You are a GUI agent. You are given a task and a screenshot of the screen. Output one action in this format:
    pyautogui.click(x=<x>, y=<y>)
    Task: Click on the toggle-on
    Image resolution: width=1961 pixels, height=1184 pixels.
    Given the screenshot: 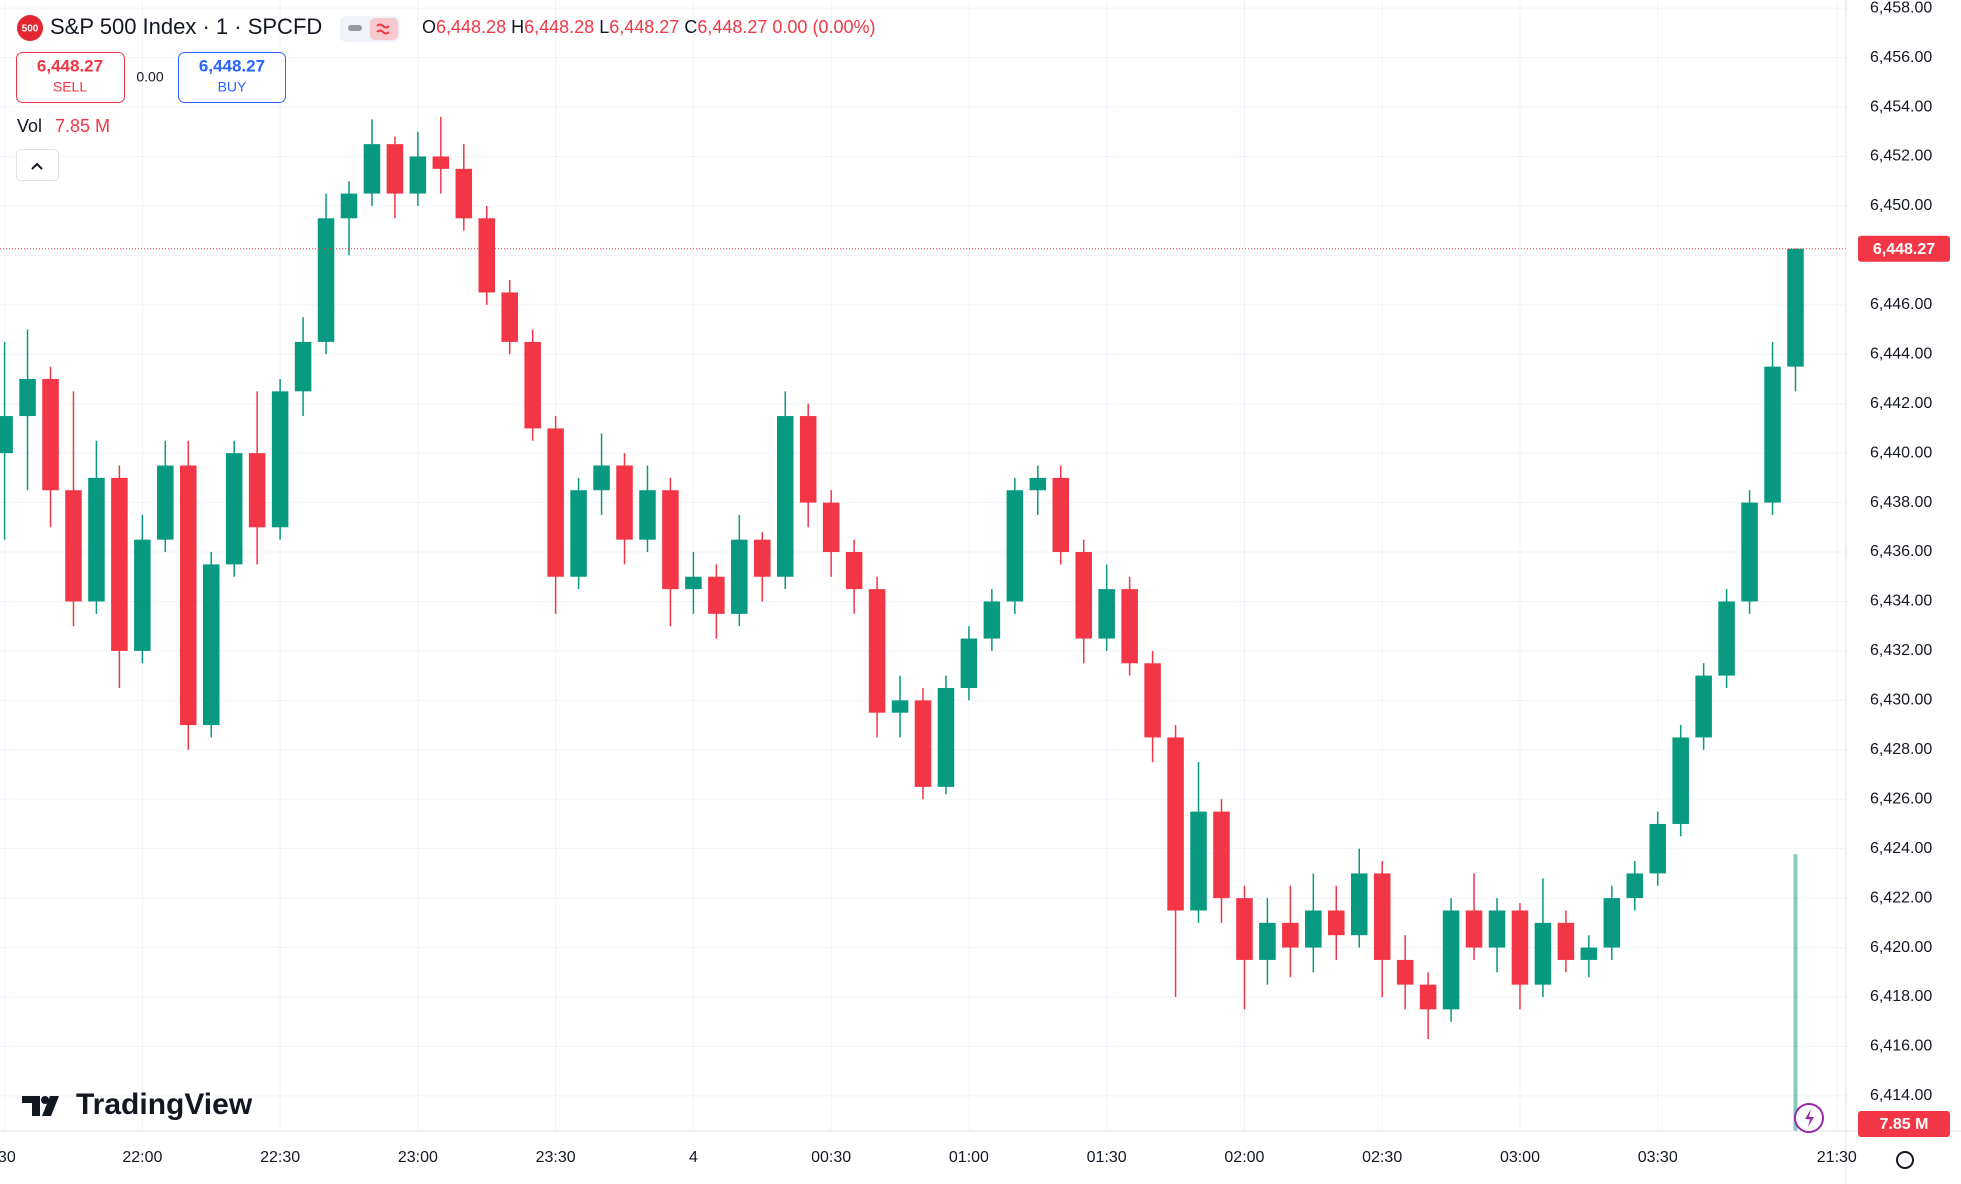 What is the action you would take?
    pyautogui.click(x=384, y=29)
    